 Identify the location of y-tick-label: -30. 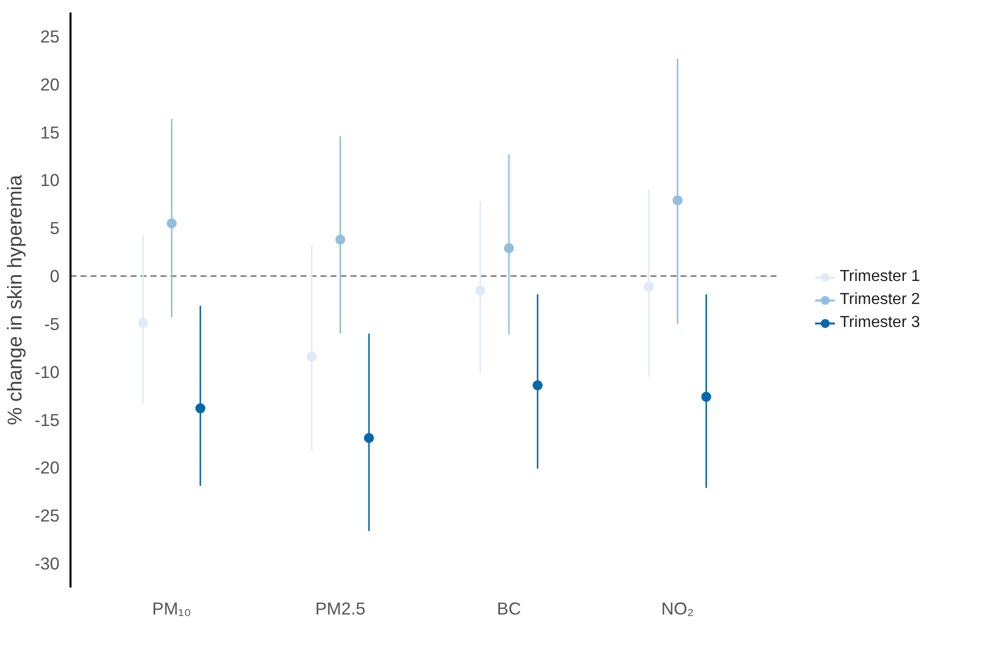
(47, 564).